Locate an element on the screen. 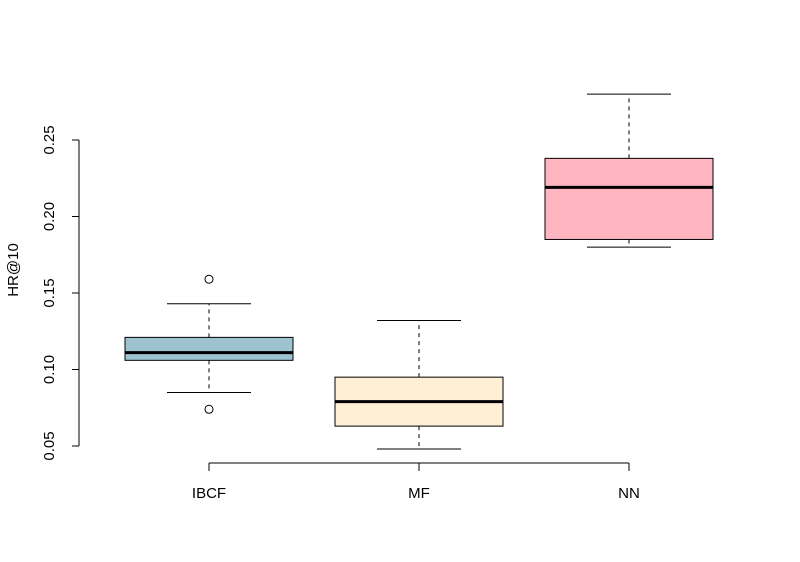 The width and height of the screenshot is (800, 562). box-mf is located at coordinates (419, 385).